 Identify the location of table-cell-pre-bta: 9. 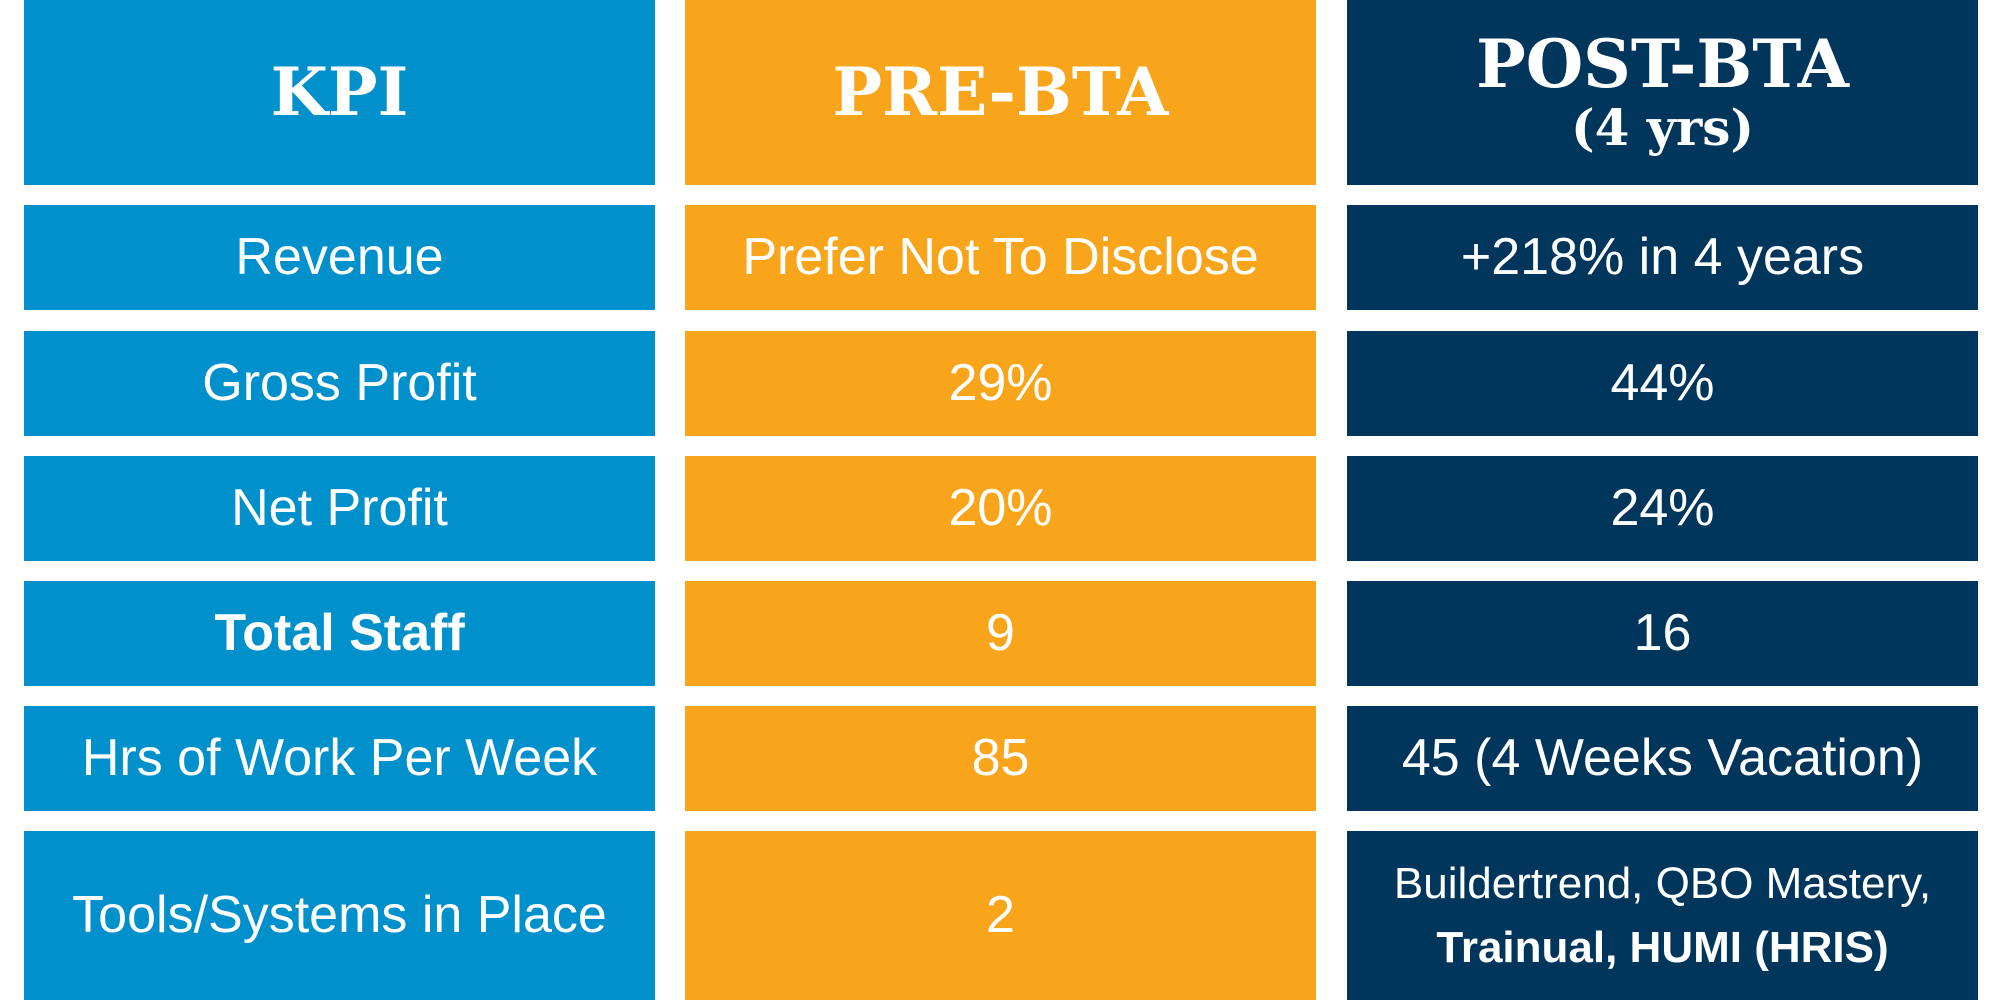
(1000, 633).